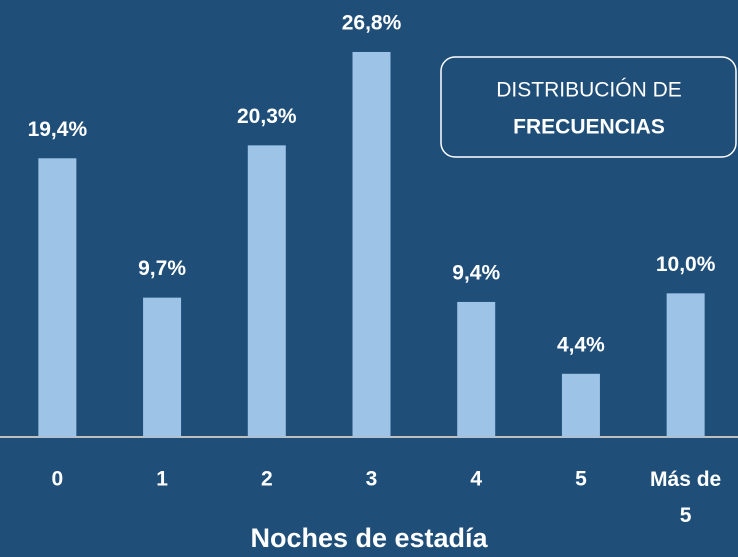 The image size is (738, 557). What do you see at coordinates (589, 127) in the screenshot?
I see `annotation-line: FRECUENCIAS` at bounding box center [589, 127].